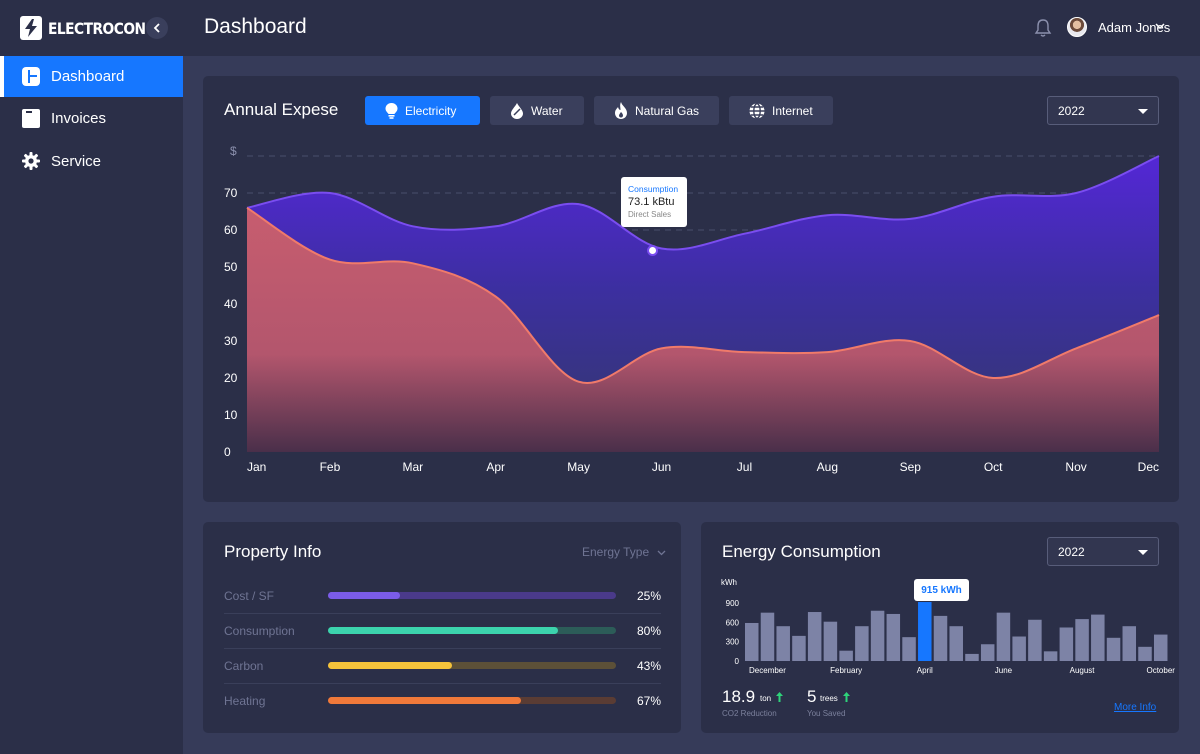  Describe the element at coordinates (1043, 28) in the screenshot. I see `bell-icon` at that location.